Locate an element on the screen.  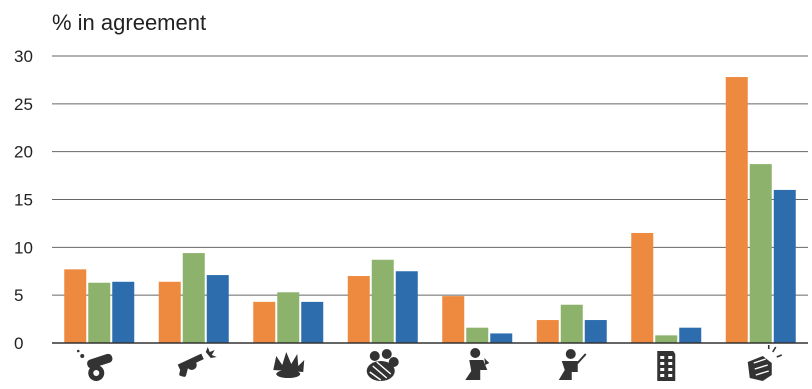
y-axis-ticks: 0 5 10 15 20 25 30 is located at coordinates (23, 200).